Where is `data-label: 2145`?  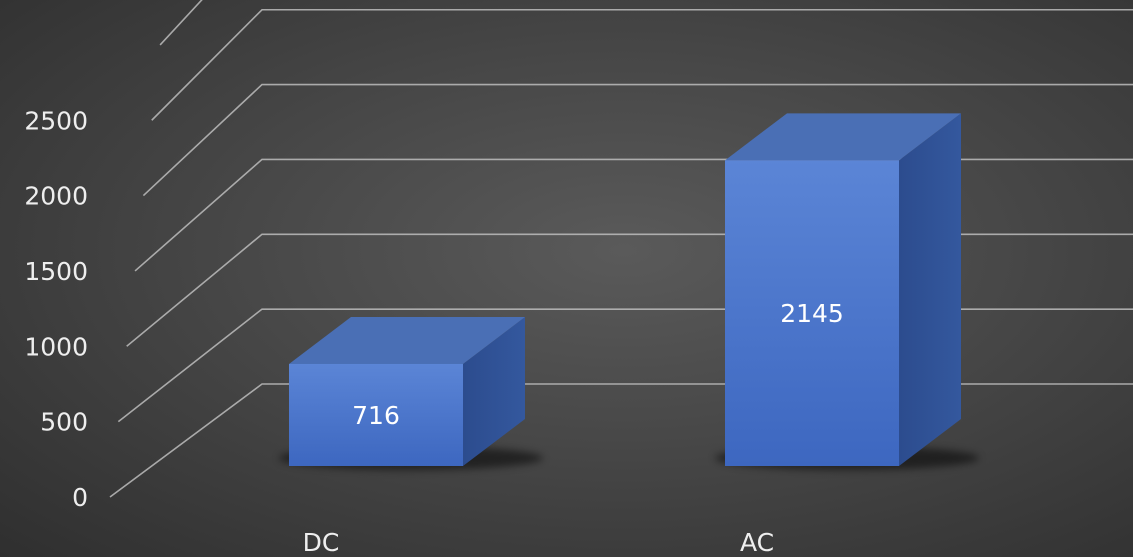 data-label: 2145 is located at coordinates (812, 313).